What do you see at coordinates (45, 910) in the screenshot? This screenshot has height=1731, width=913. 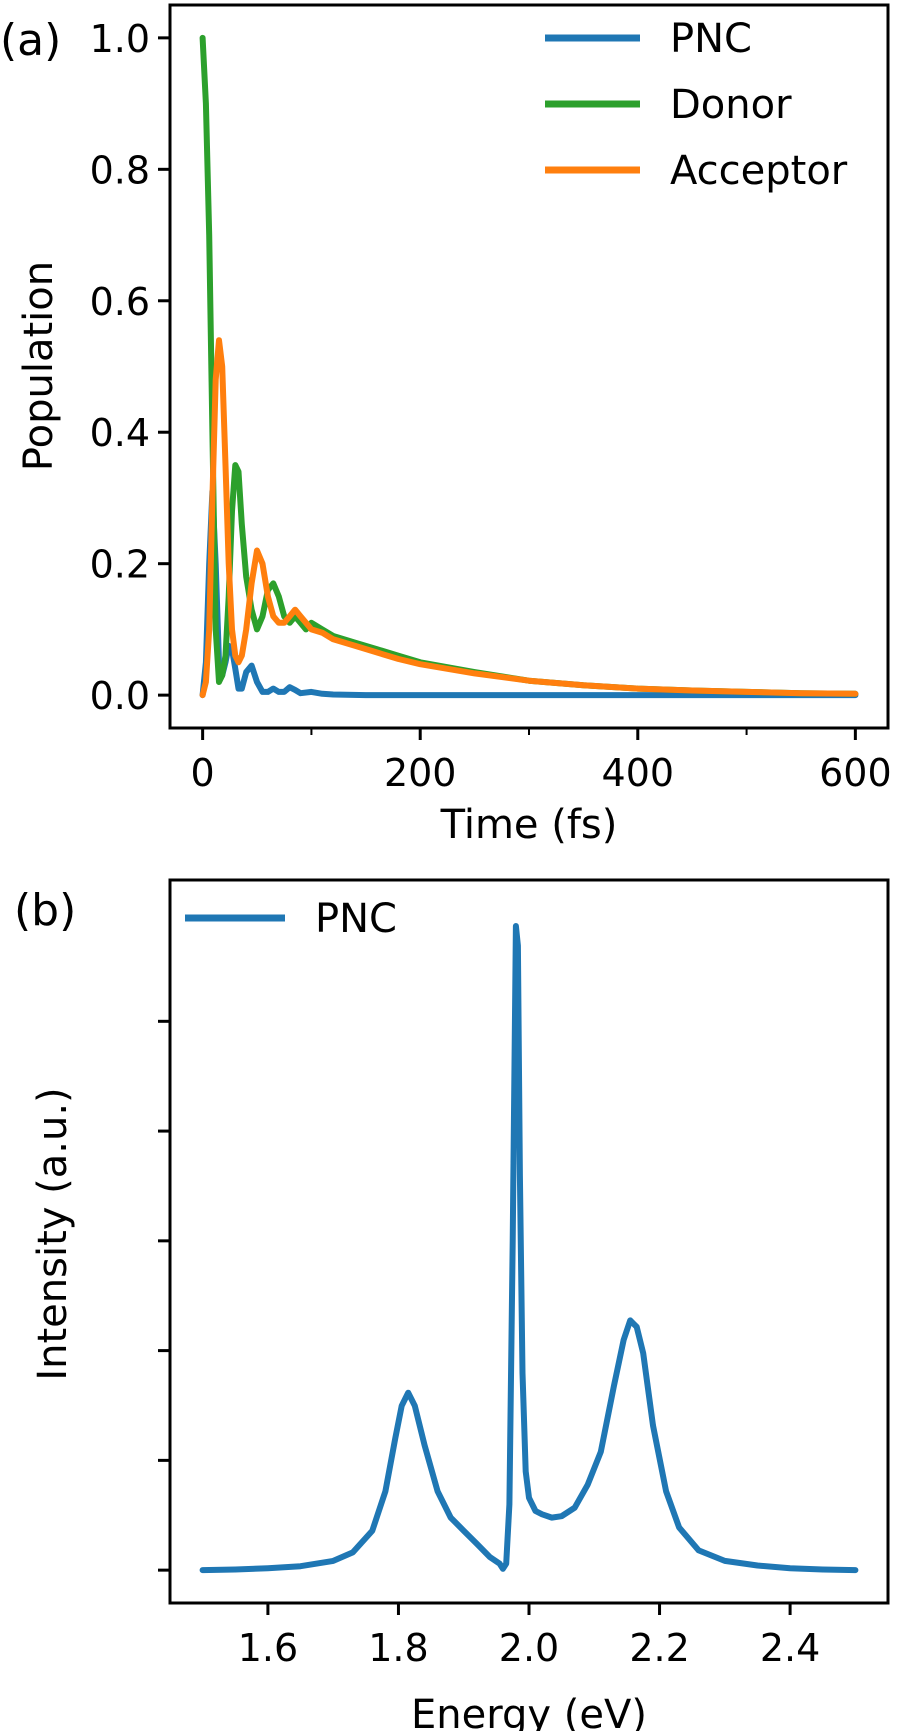 I see `panel-label: (b)` at bounding box center [45, 910].